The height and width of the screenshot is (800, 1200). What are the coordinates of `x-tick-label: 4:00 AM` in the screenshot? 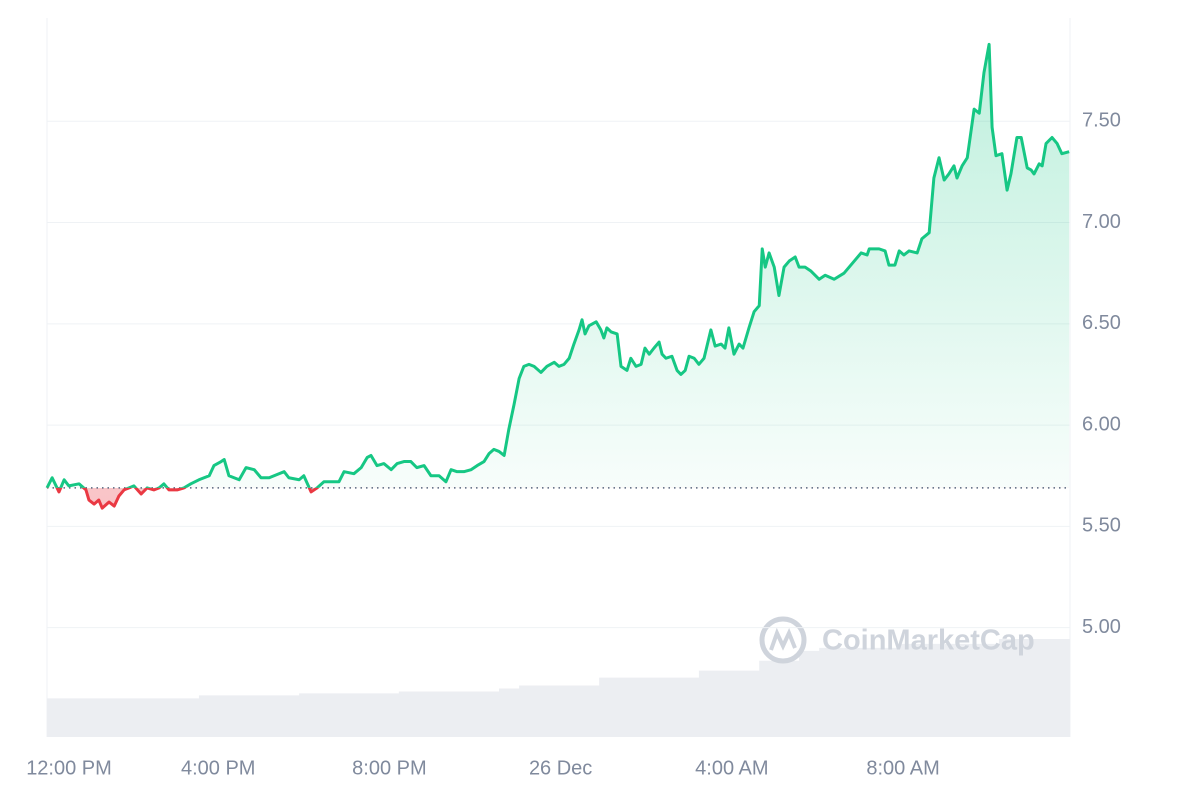 It's located at (731, 768).